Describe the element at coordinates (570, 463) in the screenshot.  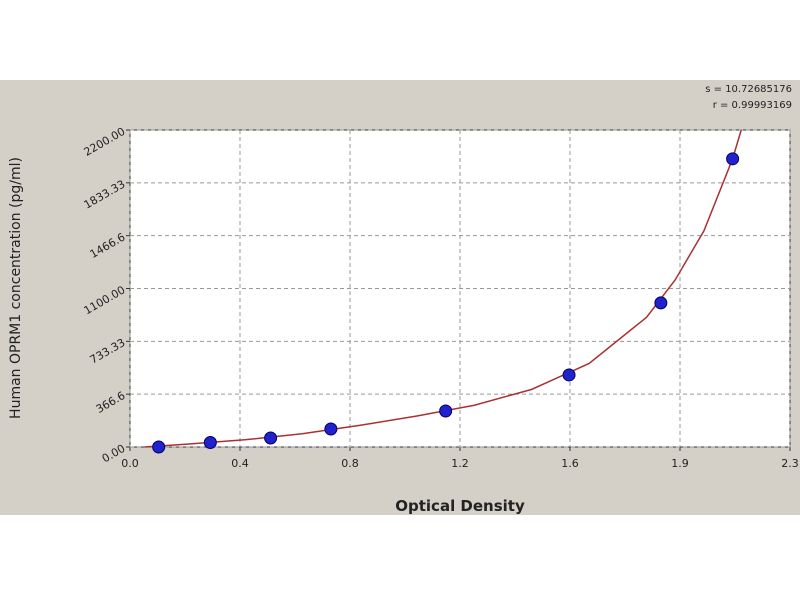
I see `x-tick-label: 1.6` at that location.